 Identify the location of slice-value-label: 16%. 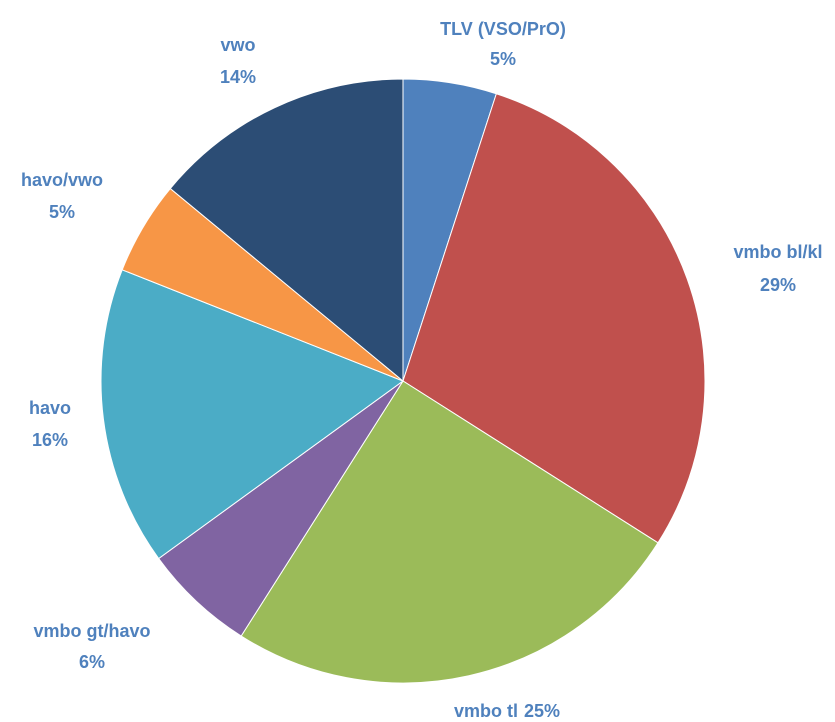
(50, 440).